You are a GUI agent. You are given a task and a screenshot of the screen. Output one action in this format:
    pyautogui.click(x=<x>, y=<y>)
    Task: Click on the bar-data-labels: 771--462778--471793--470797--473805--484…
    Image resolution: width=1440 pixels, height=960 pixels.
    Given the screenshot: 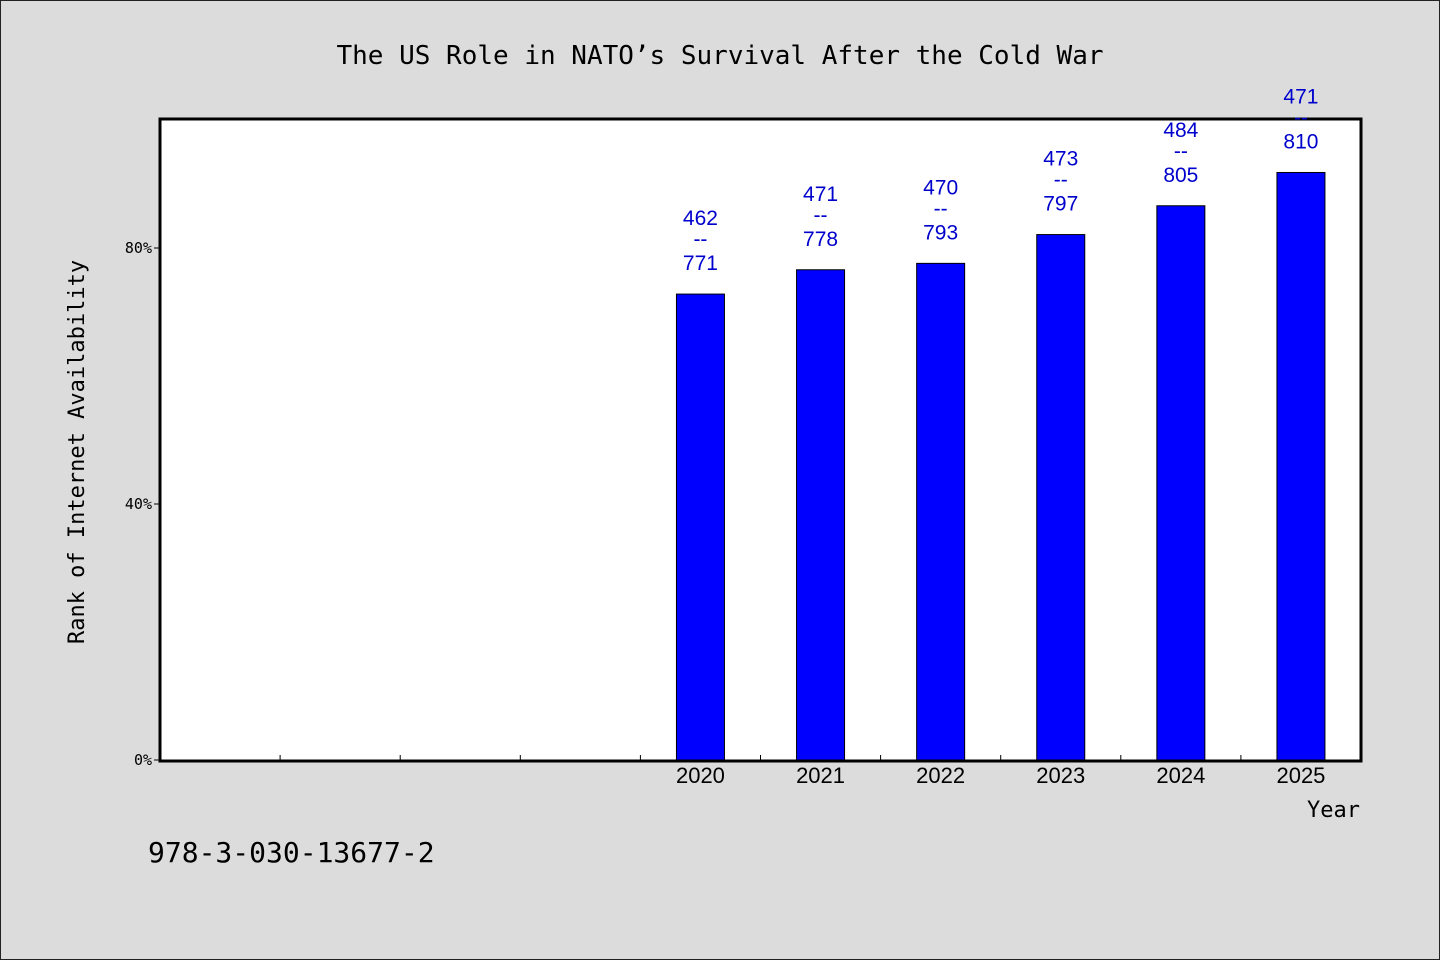 What is the action you would take?
    pyautogui.click(x=1001, y=180)
    